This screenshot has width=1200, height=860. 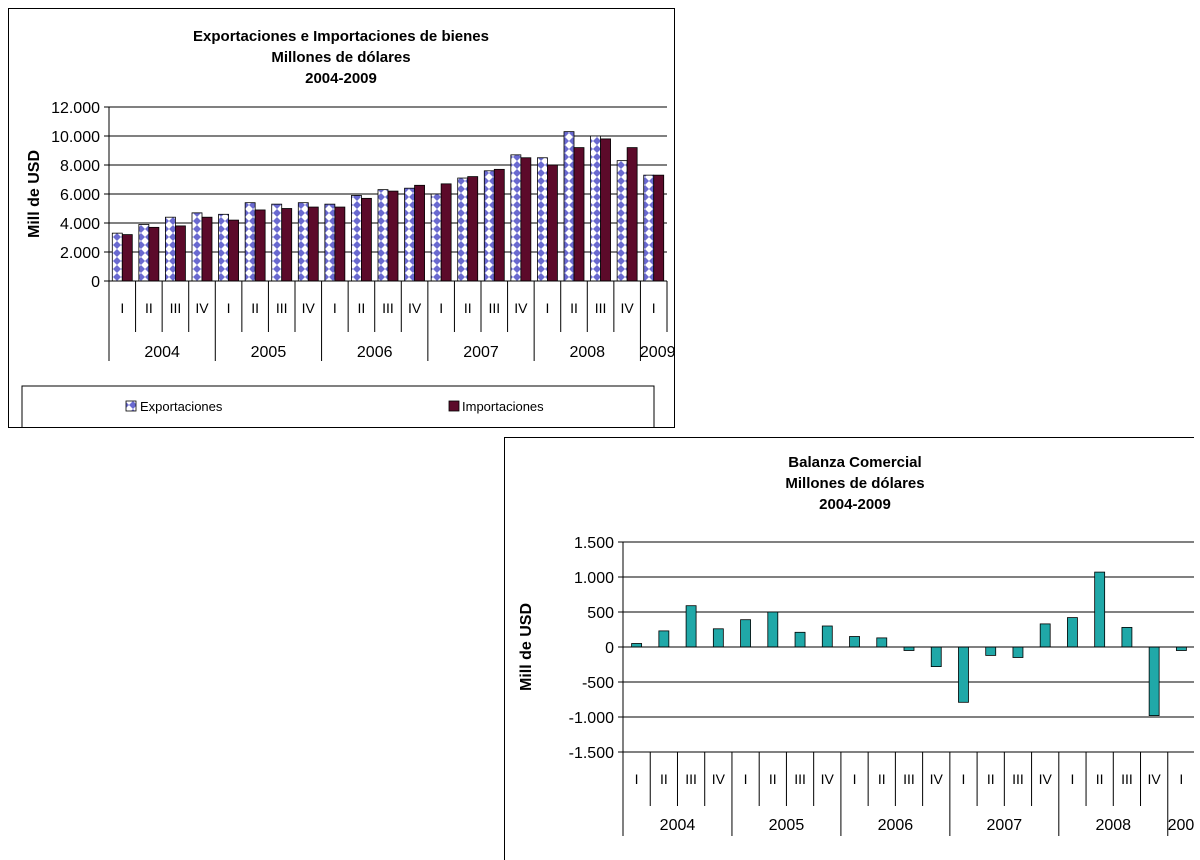 What do you see at coordinates (594, 543) in the screenshot?
I see `y-tick-label: 1.500` at bounding box center [594, 543].